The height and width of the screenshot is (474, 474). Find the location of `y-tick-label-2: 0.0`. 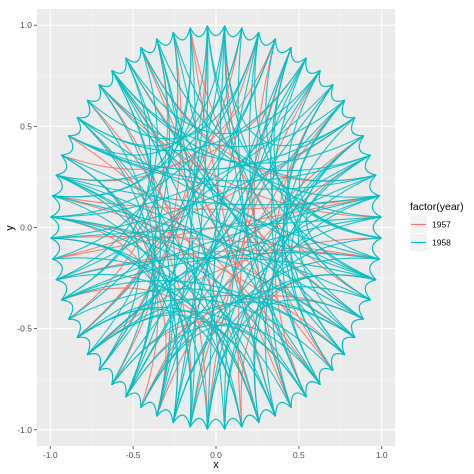

y-tick-label-2: 0.0 is located at coordinates (26, 228).